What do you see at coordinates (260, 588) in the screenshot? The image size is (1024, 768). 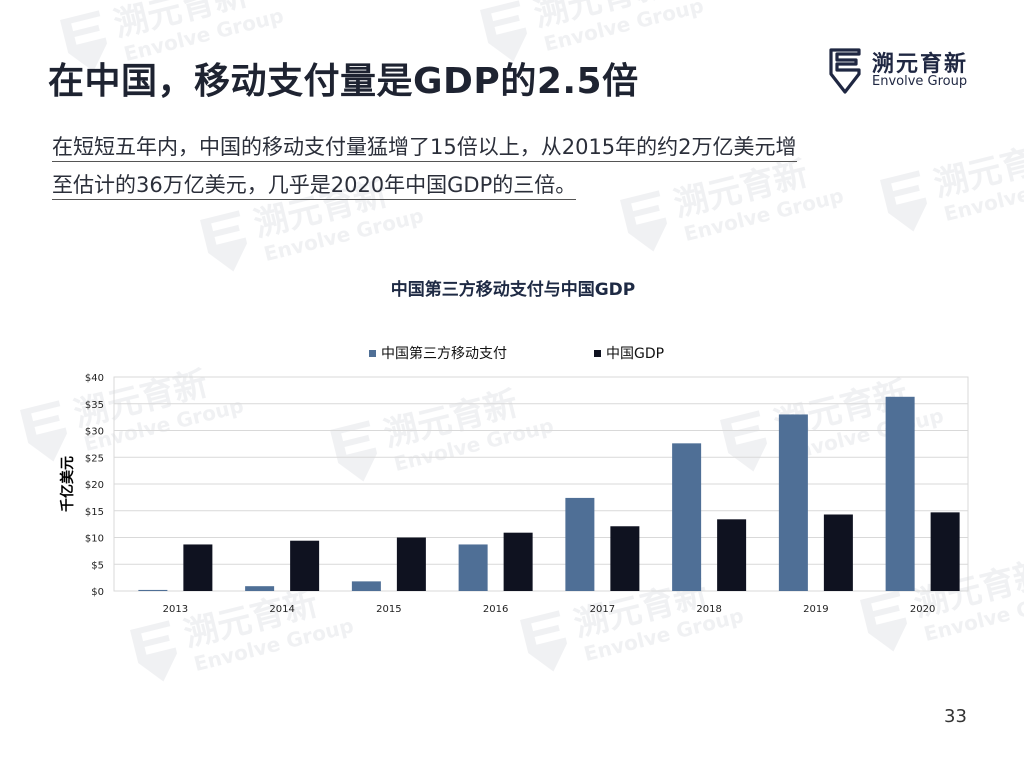 I see `bar-payments-2014` at bounding box center [260, 588].